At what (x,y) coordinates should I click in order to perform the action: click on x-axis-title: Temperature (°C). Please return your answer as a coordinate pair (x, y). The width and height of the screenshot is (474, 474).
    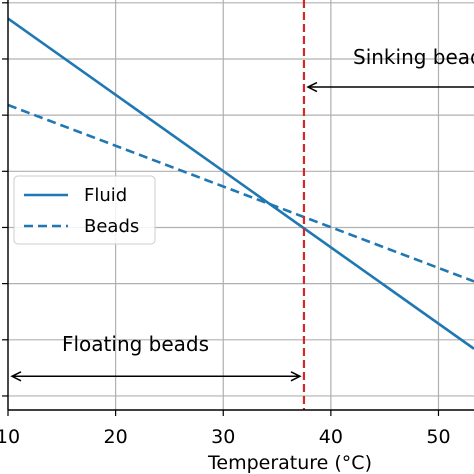
    Looking at the image, I should click on (289, 463).